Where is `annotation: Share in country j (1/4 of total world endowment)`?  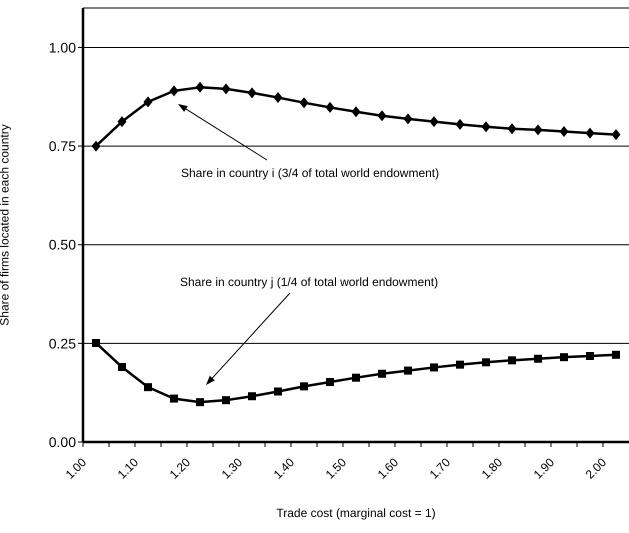 annotation: Share in country j (1/4 of total world endowment) is located at coordinates (309, 282).